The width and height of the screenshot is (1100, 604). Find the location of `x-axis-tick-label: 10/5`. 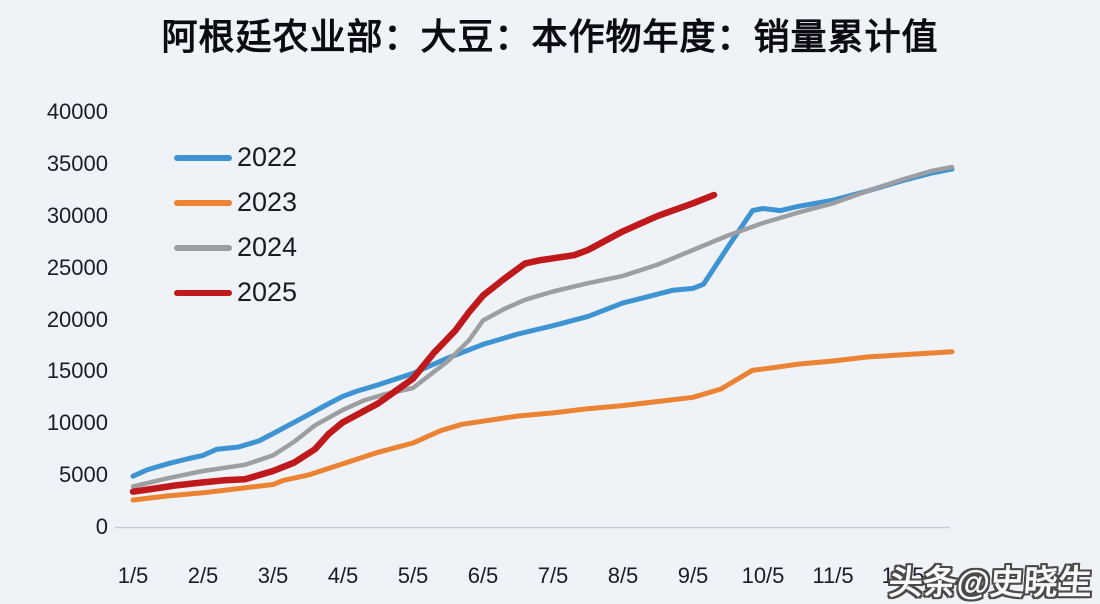

x-axis-tick-label: 10/5 is located at coordinates (763, 575).